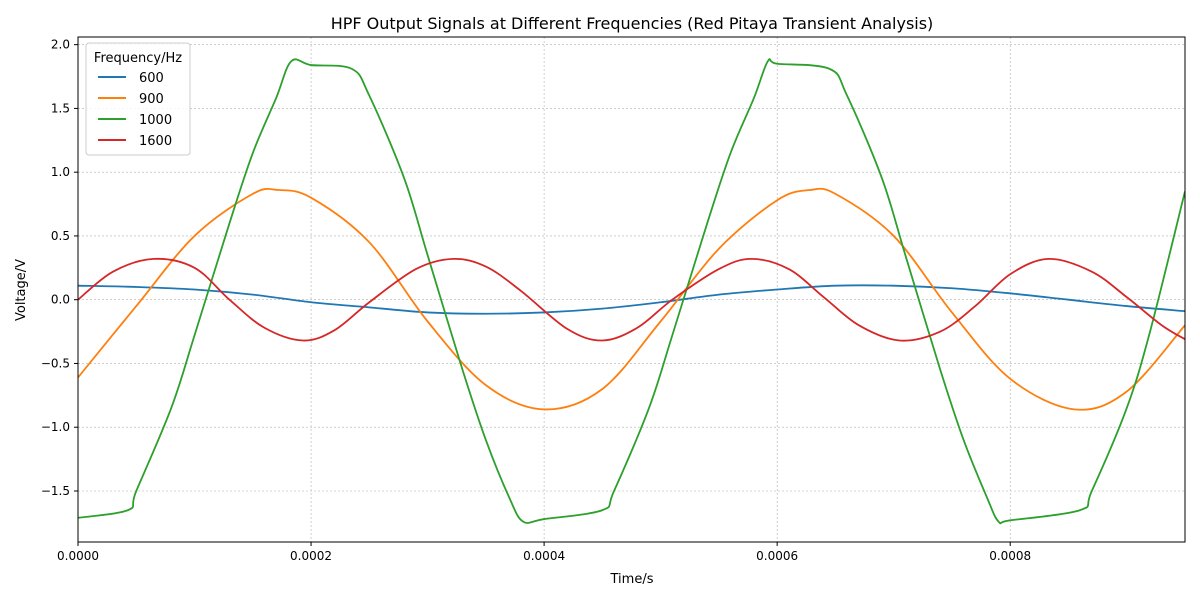 The image size is (1200, 600). What do you see at coordinates (60, 45) in the screenshot?
I see `y-tick-label: 2.0` at bounding box center [60, 45].